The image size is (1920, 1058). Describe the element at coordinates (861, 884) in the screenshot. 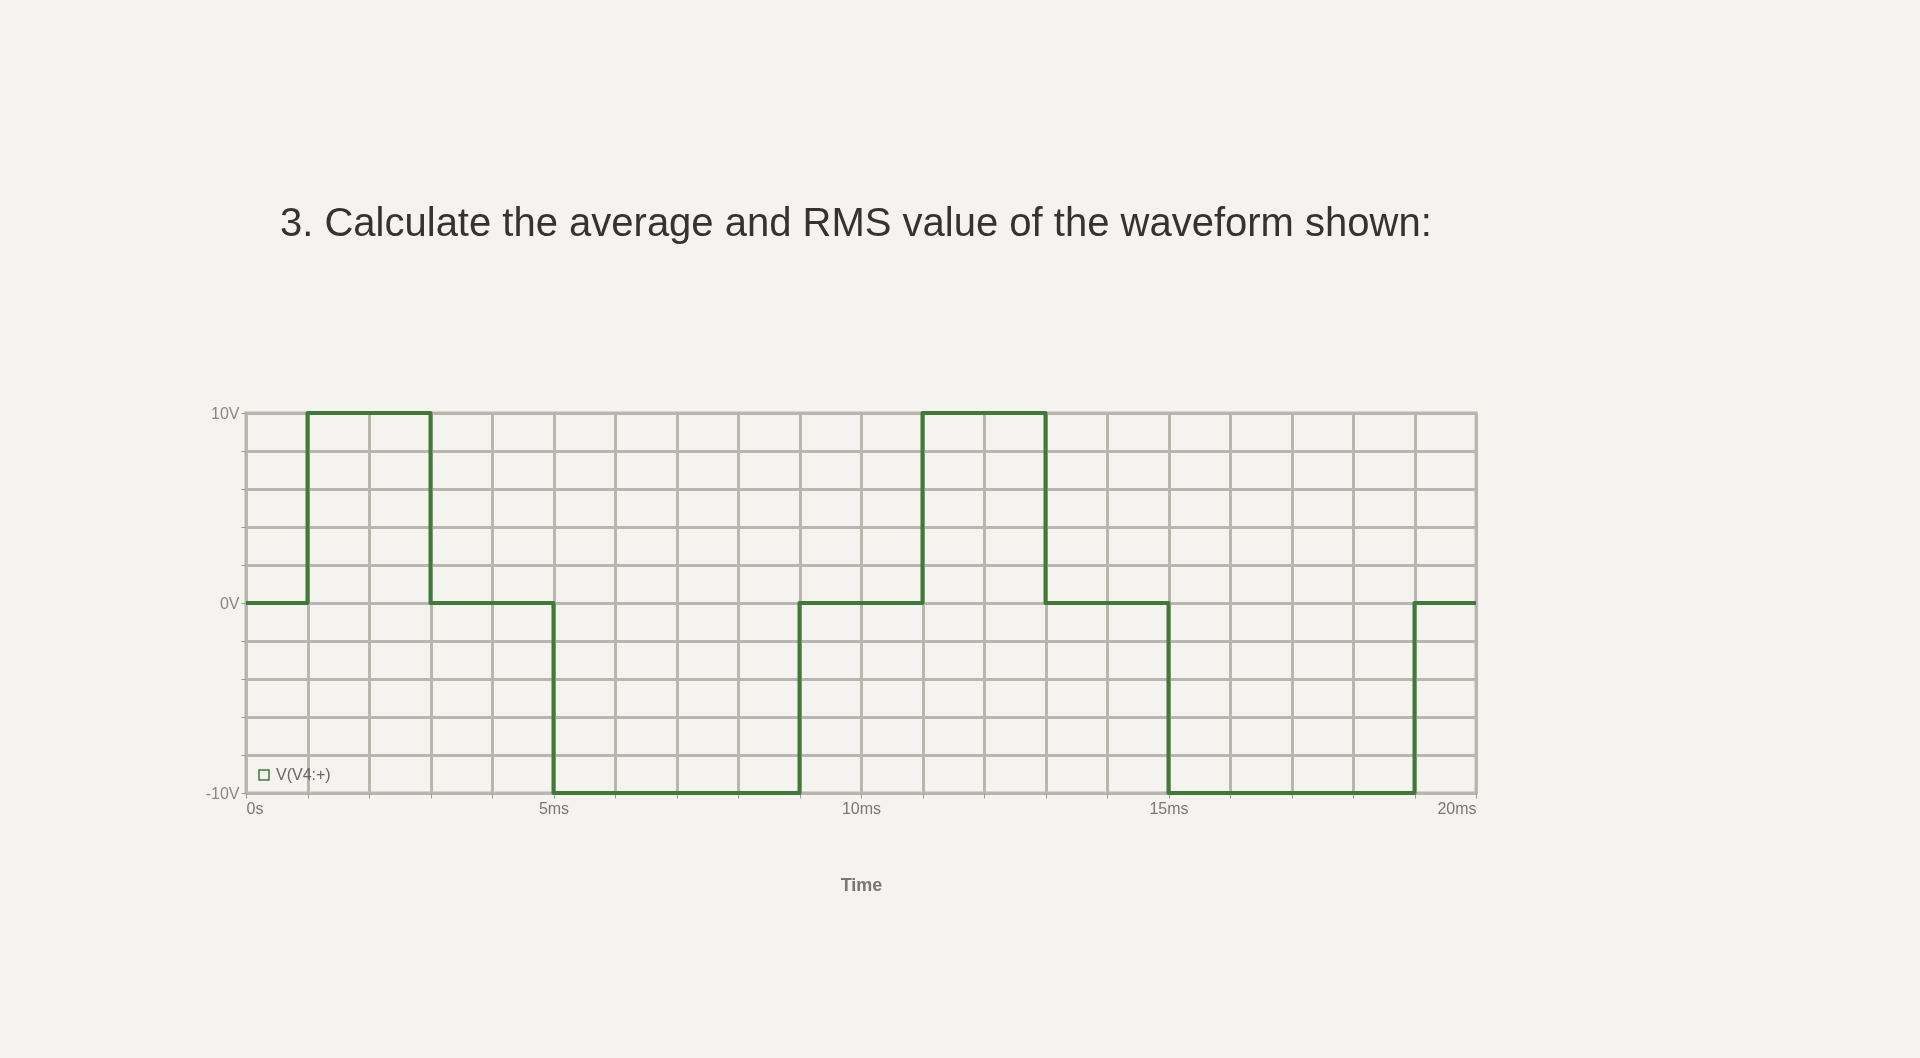

I see `x-axis-title: Time` at that location.